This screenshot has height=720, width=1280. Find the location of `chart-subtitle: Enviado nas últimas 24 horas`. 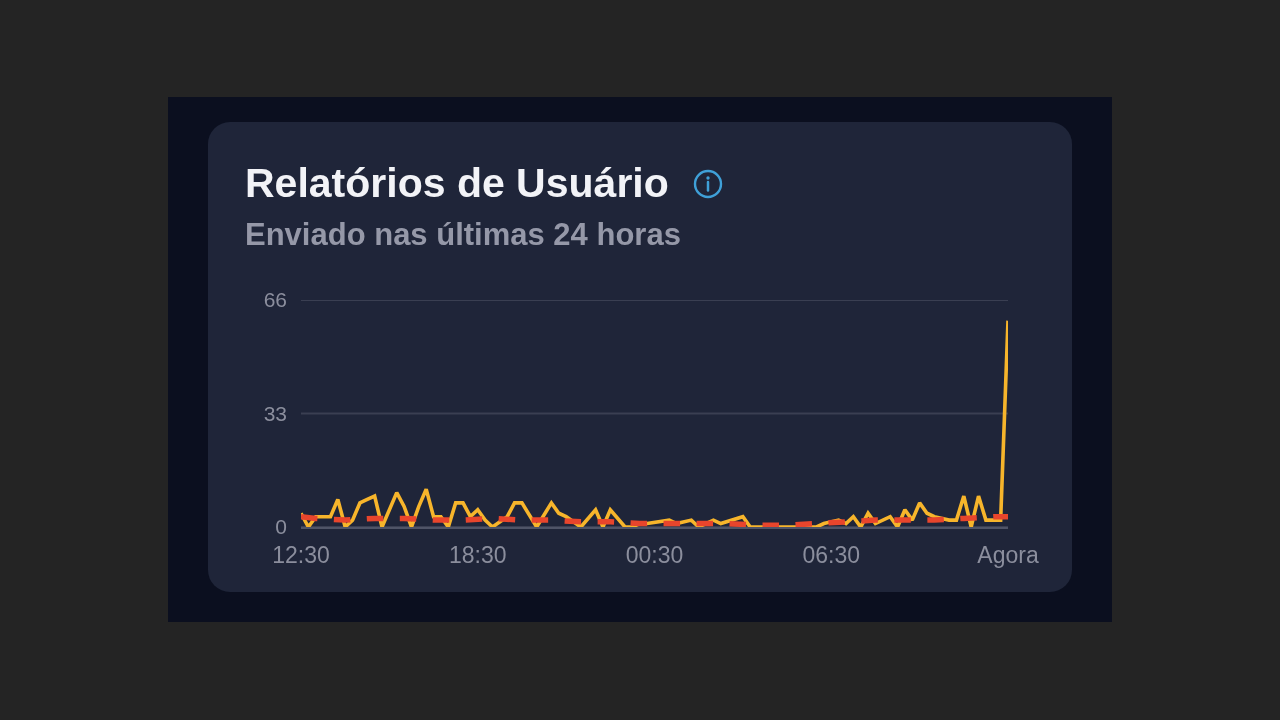

chart-subtitle: Enviado nas últimas 24 horas is located at coordinates (463, 234).